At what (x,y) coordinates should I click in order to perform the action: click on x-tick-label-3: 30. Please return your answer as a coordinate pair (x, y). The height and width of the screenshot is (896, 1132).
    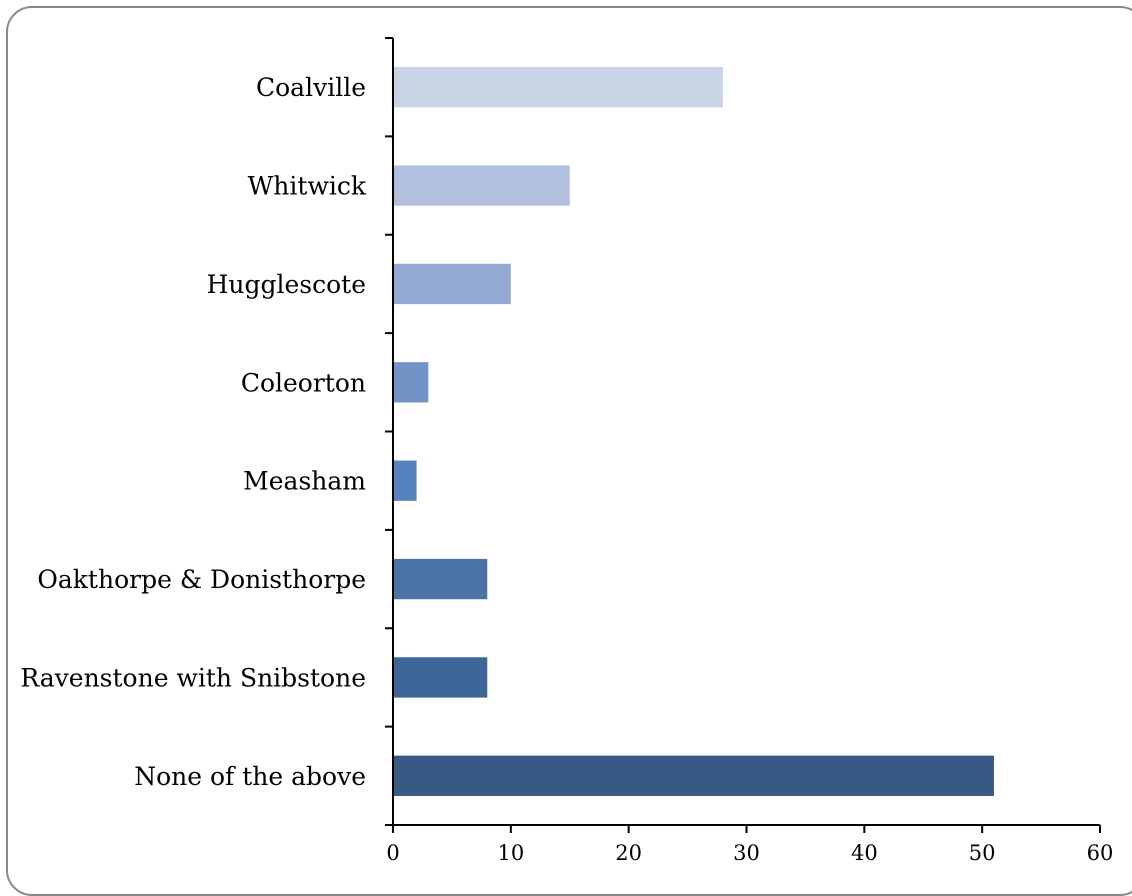
    Looking at the image, I should click on (746, 853).